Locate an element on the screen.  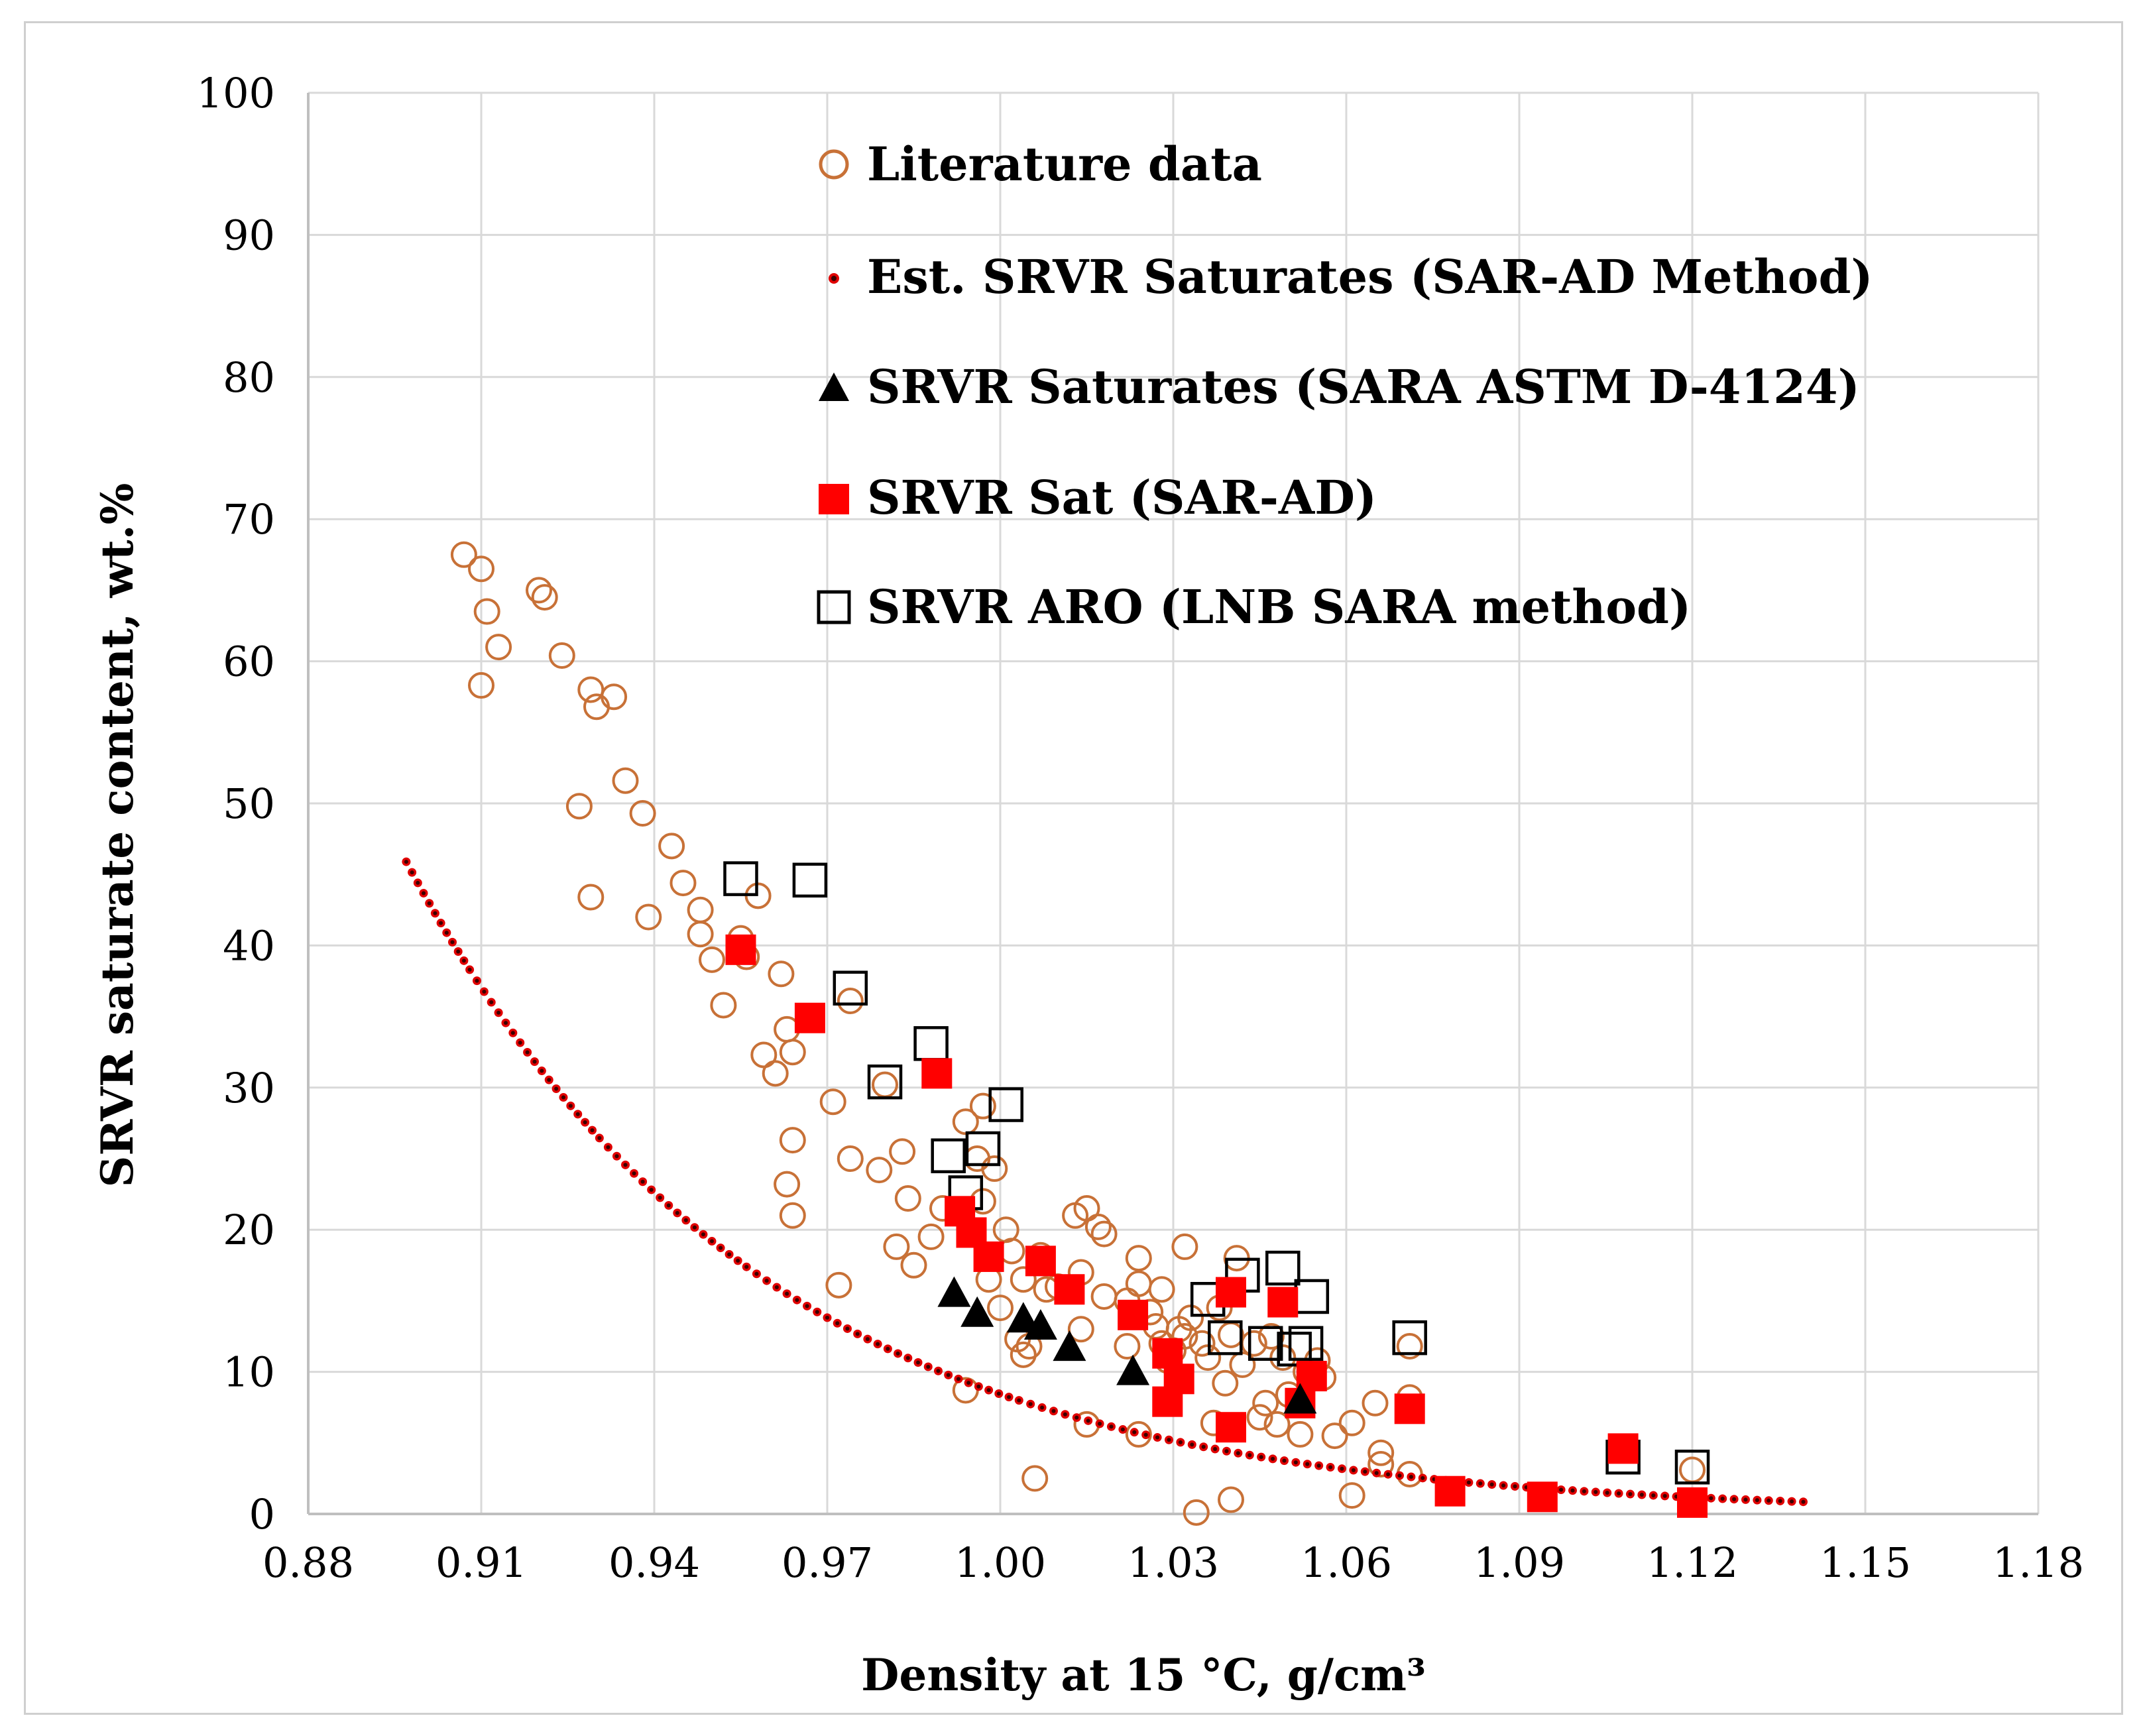
legend-item-sara: SRVR Saturates (SARA ASTM D-4124) is located at coordinates (1339, 386).